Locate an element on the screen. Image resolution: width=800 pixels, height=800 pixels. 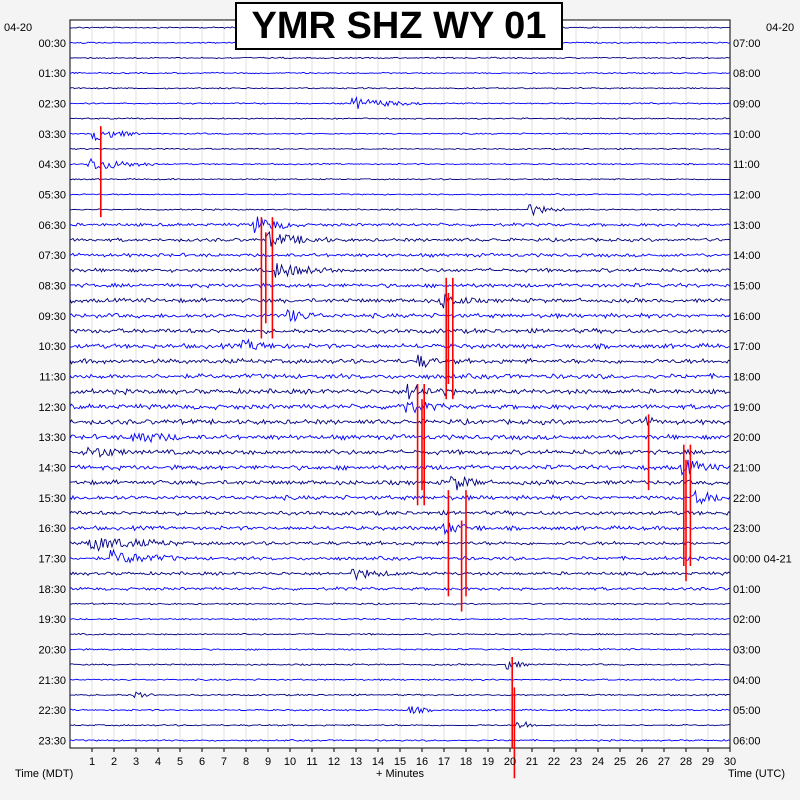
x-tick-label: 8 is located at coordinates (246, 762).